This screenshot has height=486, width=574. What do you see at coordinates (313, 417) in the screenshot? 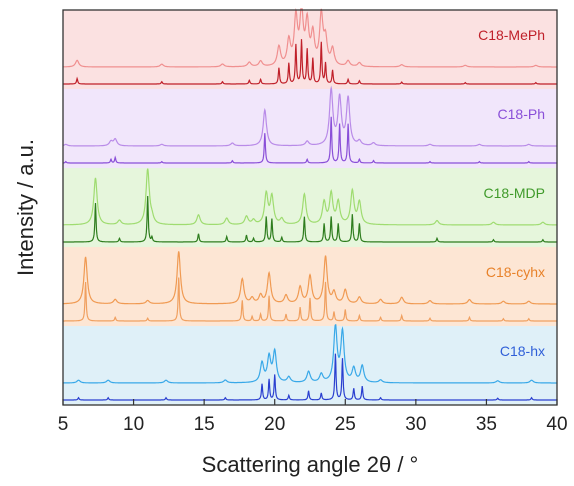
I see `x-axis-ticks: 5 10 15 20 25 30 35 40` at bounding box center [313, 417].